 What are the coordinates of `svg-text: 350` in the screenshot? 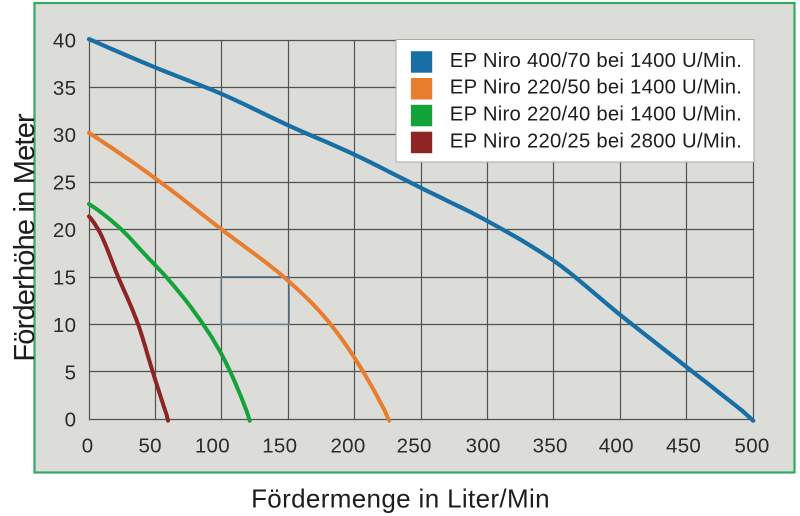 It's located at (550, 445).